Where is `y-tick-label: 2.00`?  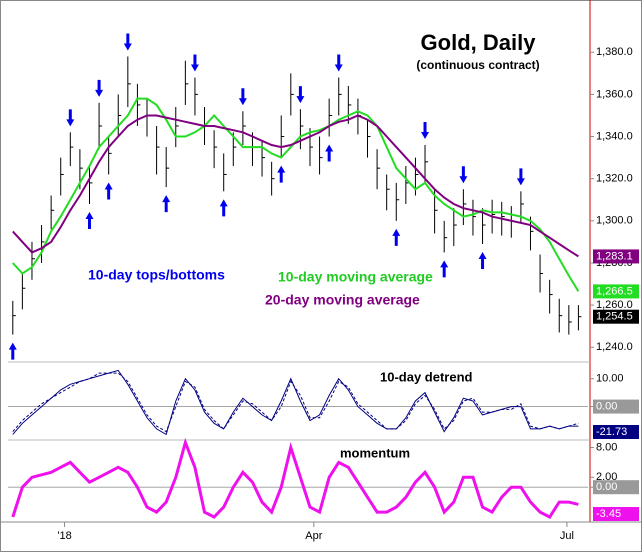
y-tick-label: 2.00 is located at coordinates (606, 477).